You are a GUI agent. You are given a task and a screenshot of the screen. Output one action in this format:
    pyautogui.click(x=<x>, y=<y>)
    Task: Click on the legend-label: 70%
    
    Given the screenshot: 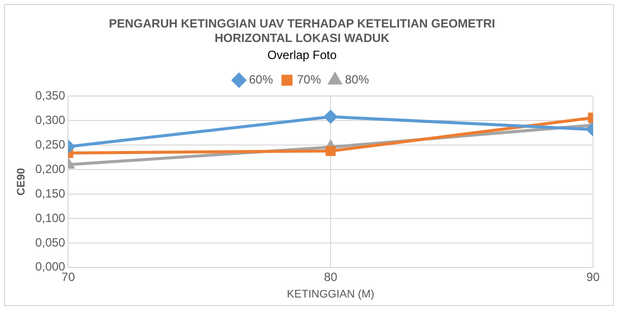 What is the action you would take?
    pyautogui.click(x=309, y=79)
    